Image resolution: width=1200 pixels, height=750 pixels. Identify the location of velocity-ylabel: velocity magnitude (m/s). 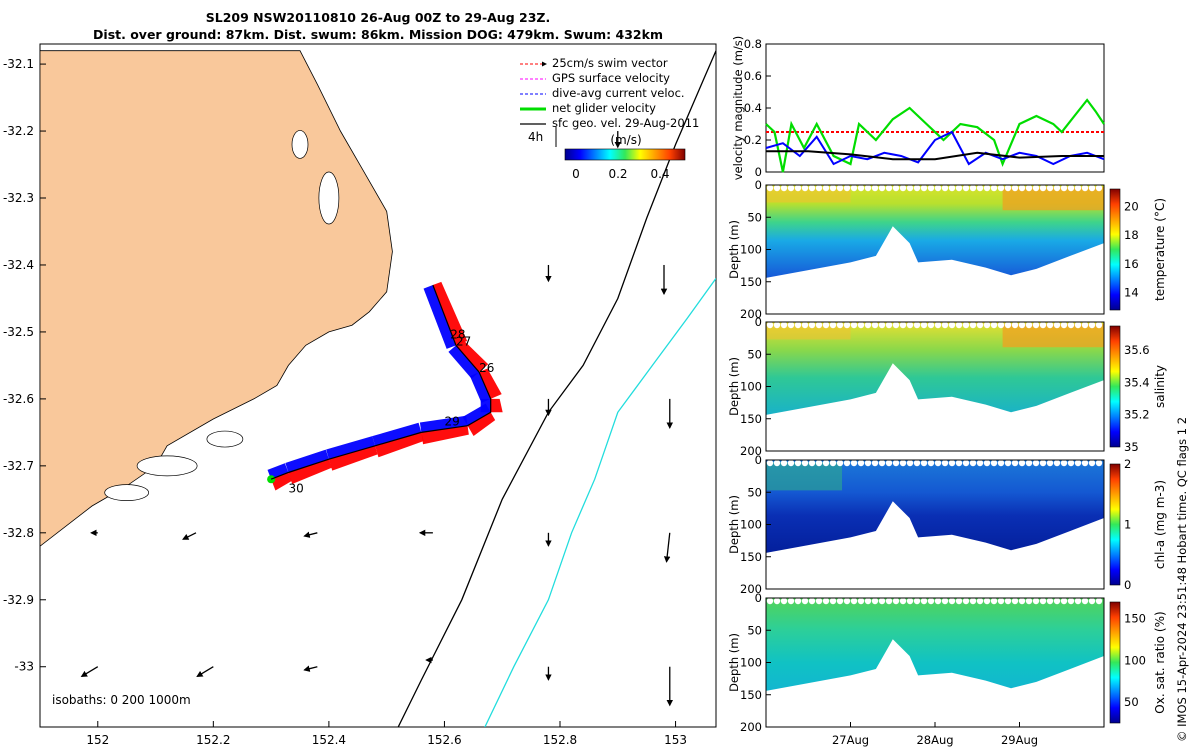
(738, 108).